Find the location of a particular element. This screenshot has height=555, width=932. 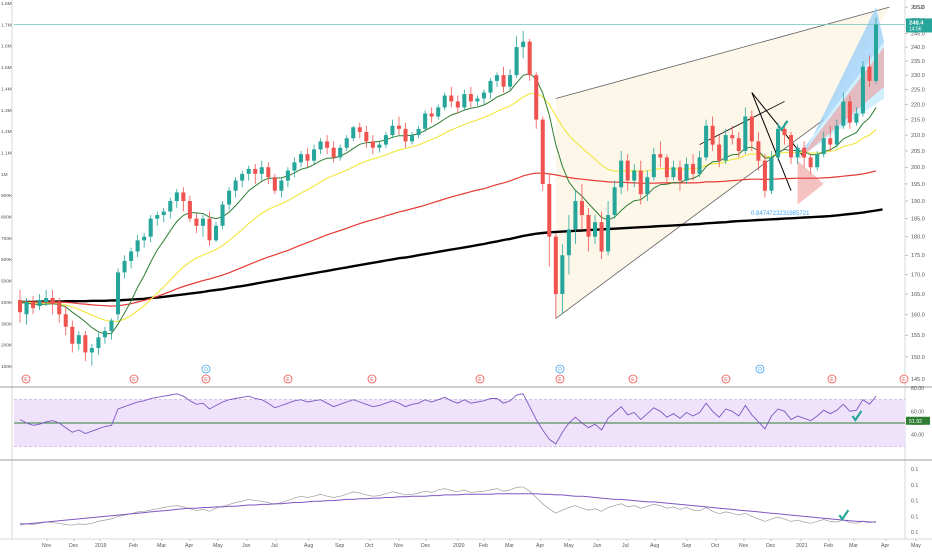

price-axis-label: 205.0 is located at coordinates (918, 152).